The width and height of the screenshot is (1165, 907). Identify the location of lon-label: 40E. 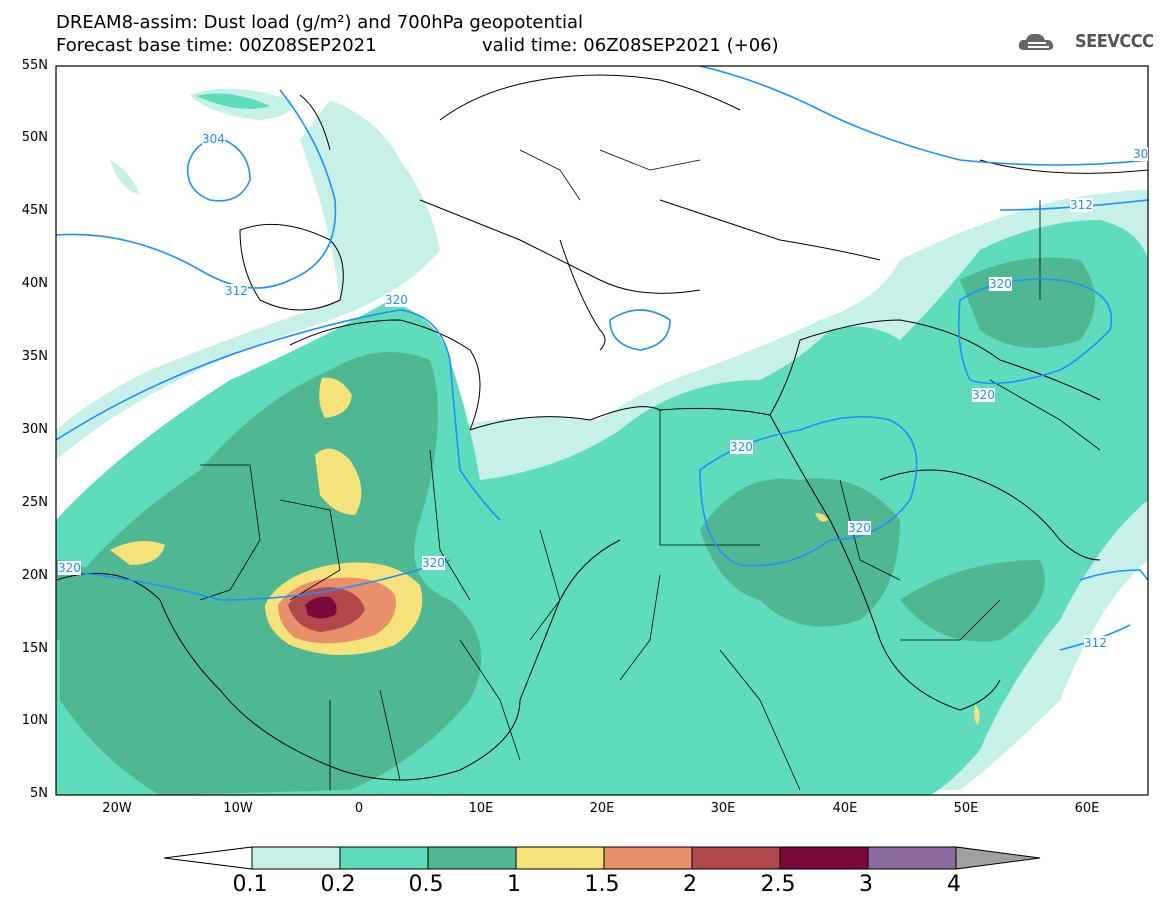
(845, 808).